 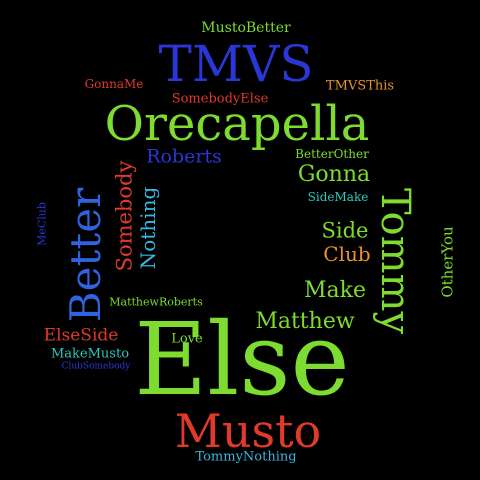 What do you see at coordinates (246, 457) in the screenshot?
I see `word-tommy-nothing: TommyNothing` at bounding box center [246, 457].